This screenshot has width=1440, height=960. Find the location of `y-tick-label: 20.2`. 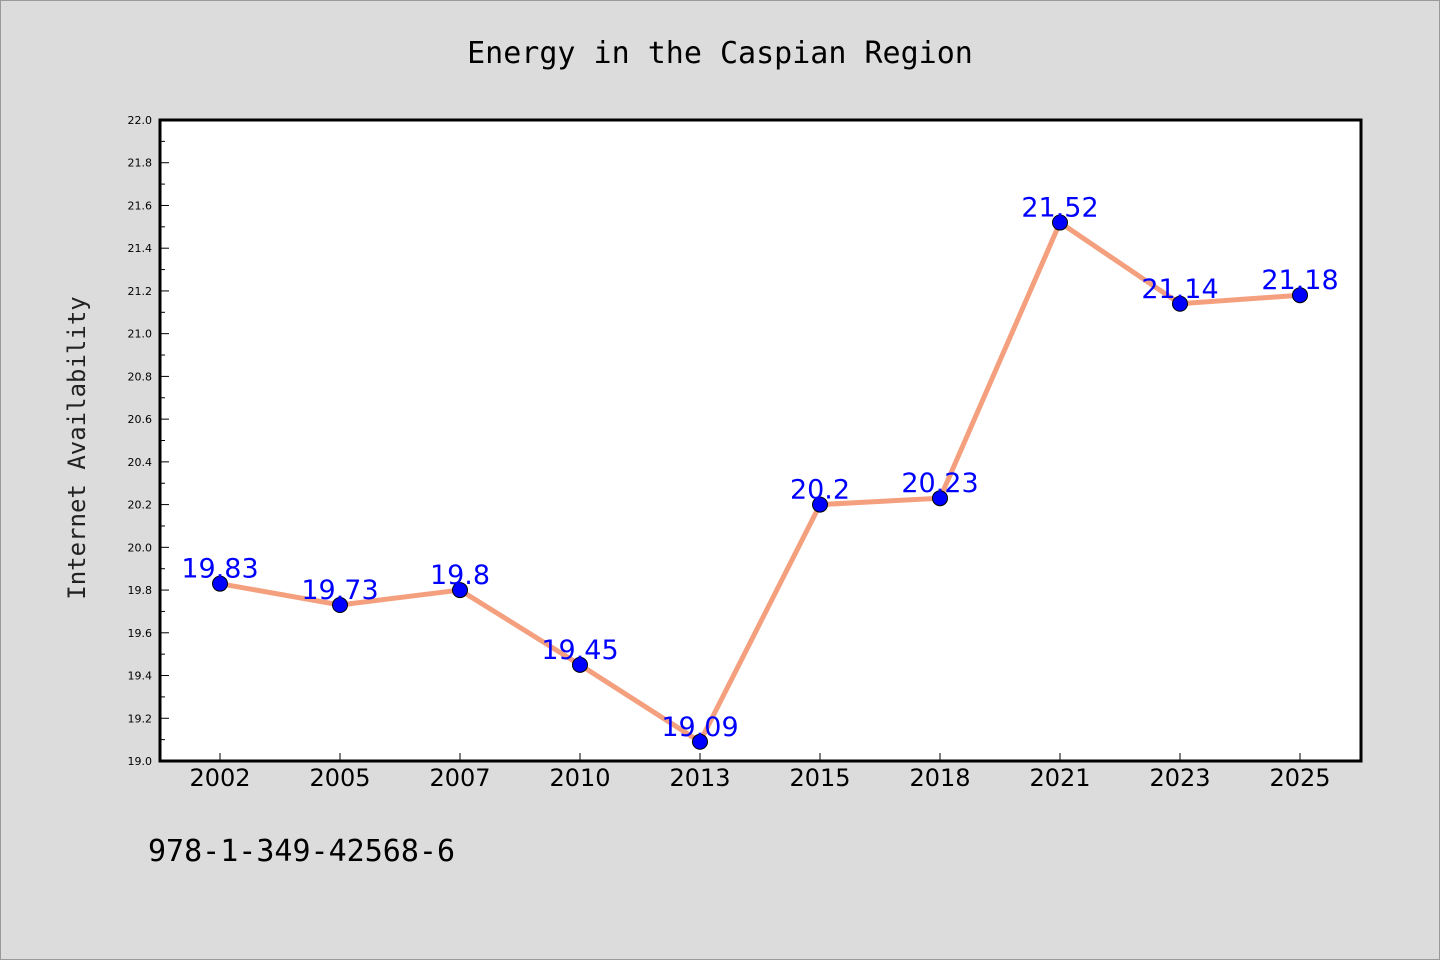

y-tick-label: 20.2 is located at coordinates (140, 505).